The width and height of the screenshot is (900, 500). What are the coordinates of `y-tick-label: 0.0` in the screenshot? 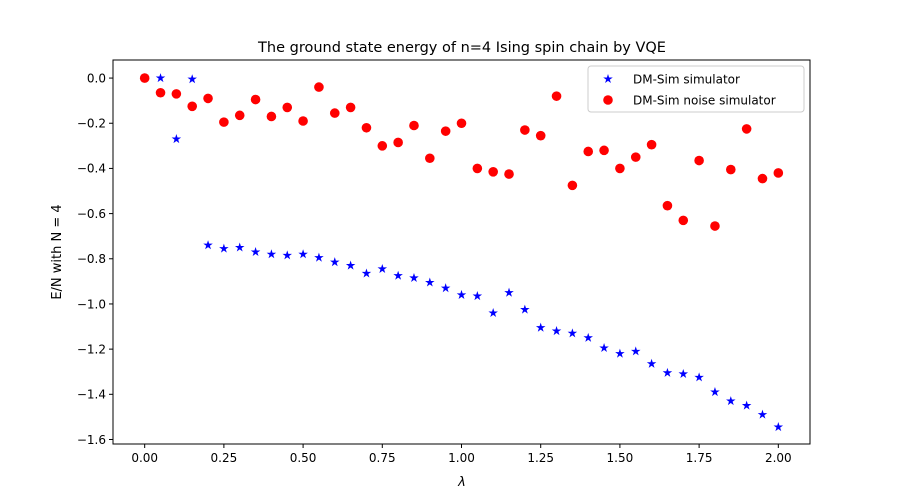 It's located at (96, 78).